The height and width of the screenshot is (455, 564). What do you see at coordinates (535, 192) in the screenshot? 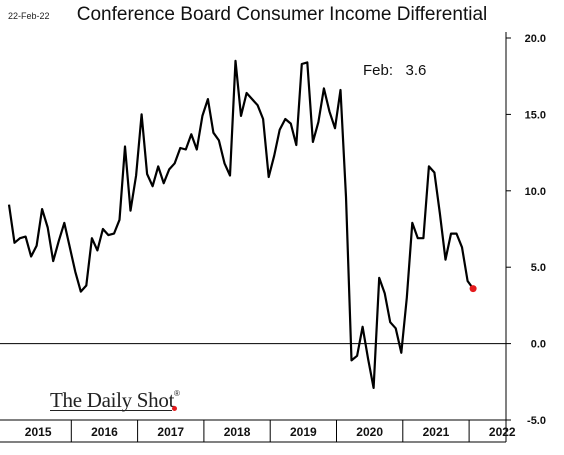
I see `y-tick-label: 10.0` at bounding box center [535, 192].